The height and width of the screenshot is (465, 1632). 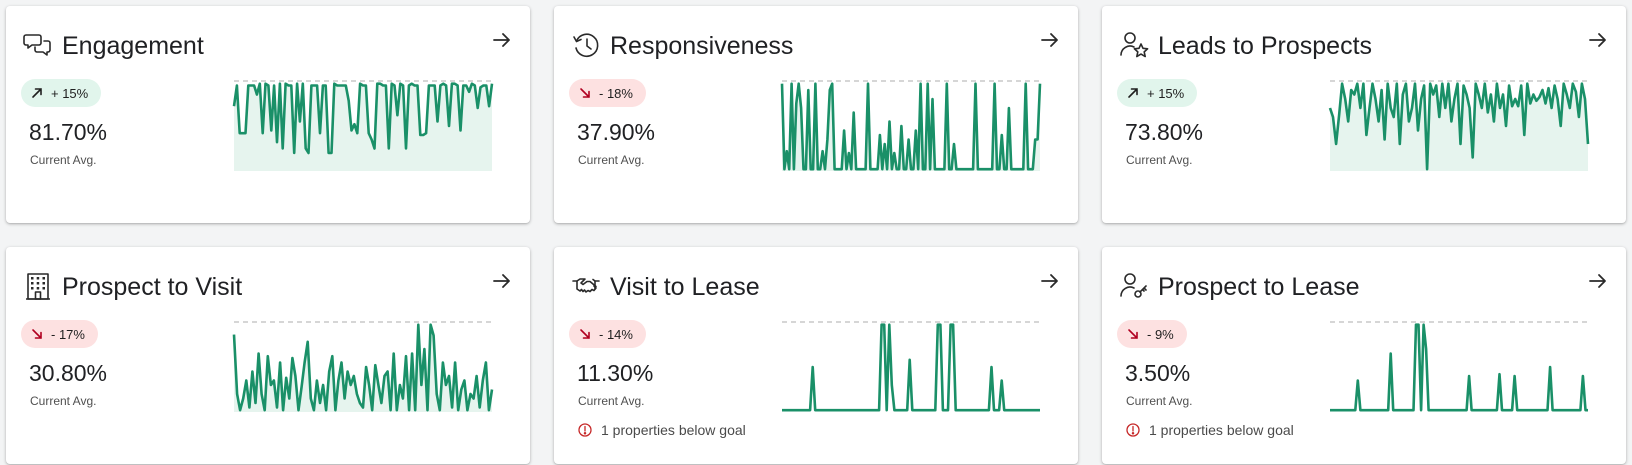 I want to click on trend-badge: - 14%, so click(x=607, y=334).